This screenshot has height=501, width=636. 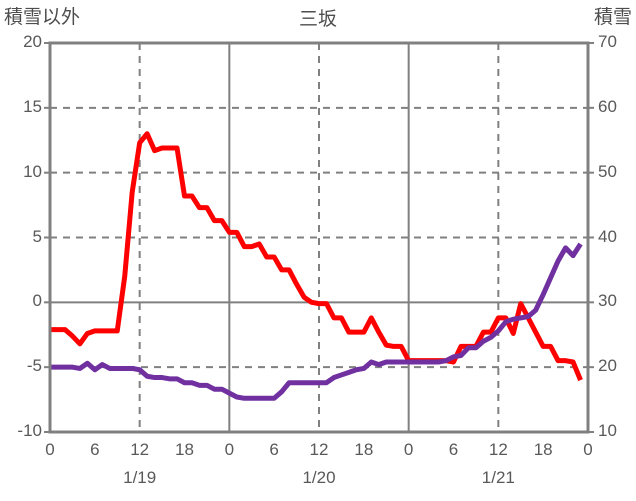 I want to click on x-axis-day-label: 1/19, so click(x=140, y=477).